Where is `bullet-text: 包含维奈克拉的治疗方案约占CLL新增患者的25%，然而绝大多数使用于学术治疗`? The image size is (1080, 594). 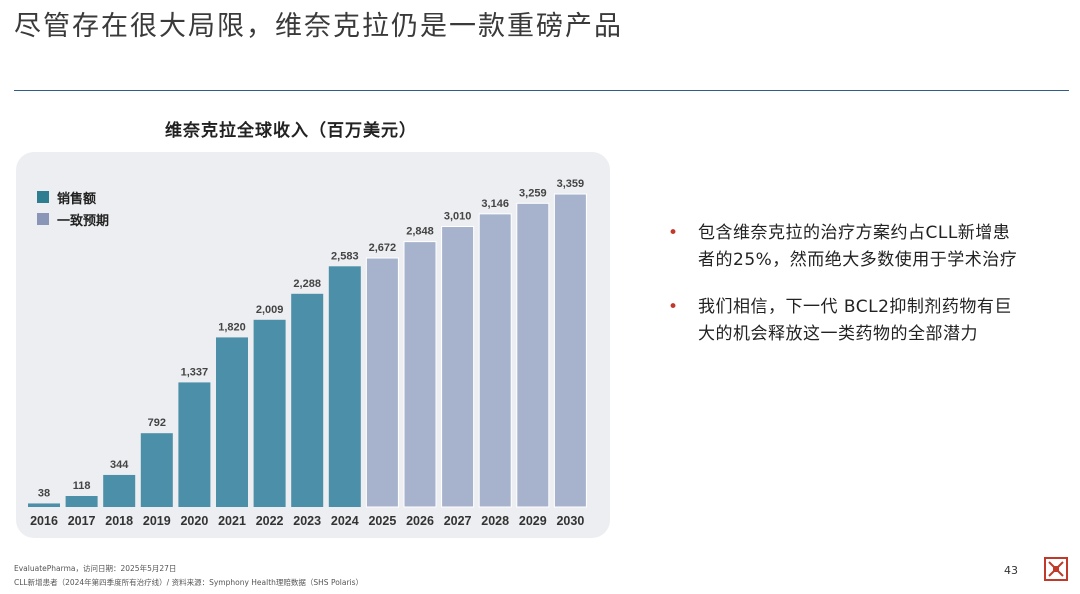
bullet-text: 包含维奈克拉的治疗方案约占CLL新增患者的25%，然而绝大多数使用于学术治疗 is located at coordinates (858, 246).